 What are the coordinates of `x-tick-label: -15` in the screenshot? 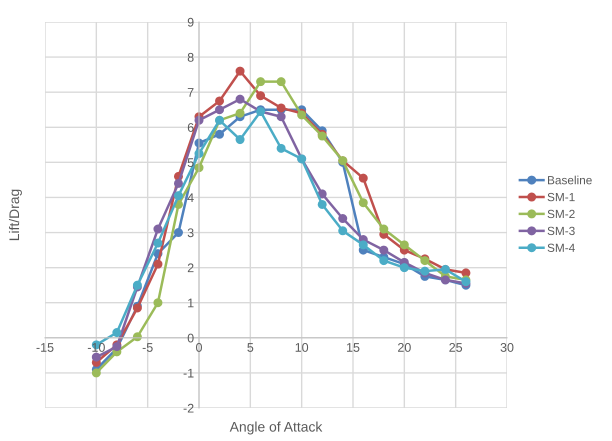 It's located at (45, 347).